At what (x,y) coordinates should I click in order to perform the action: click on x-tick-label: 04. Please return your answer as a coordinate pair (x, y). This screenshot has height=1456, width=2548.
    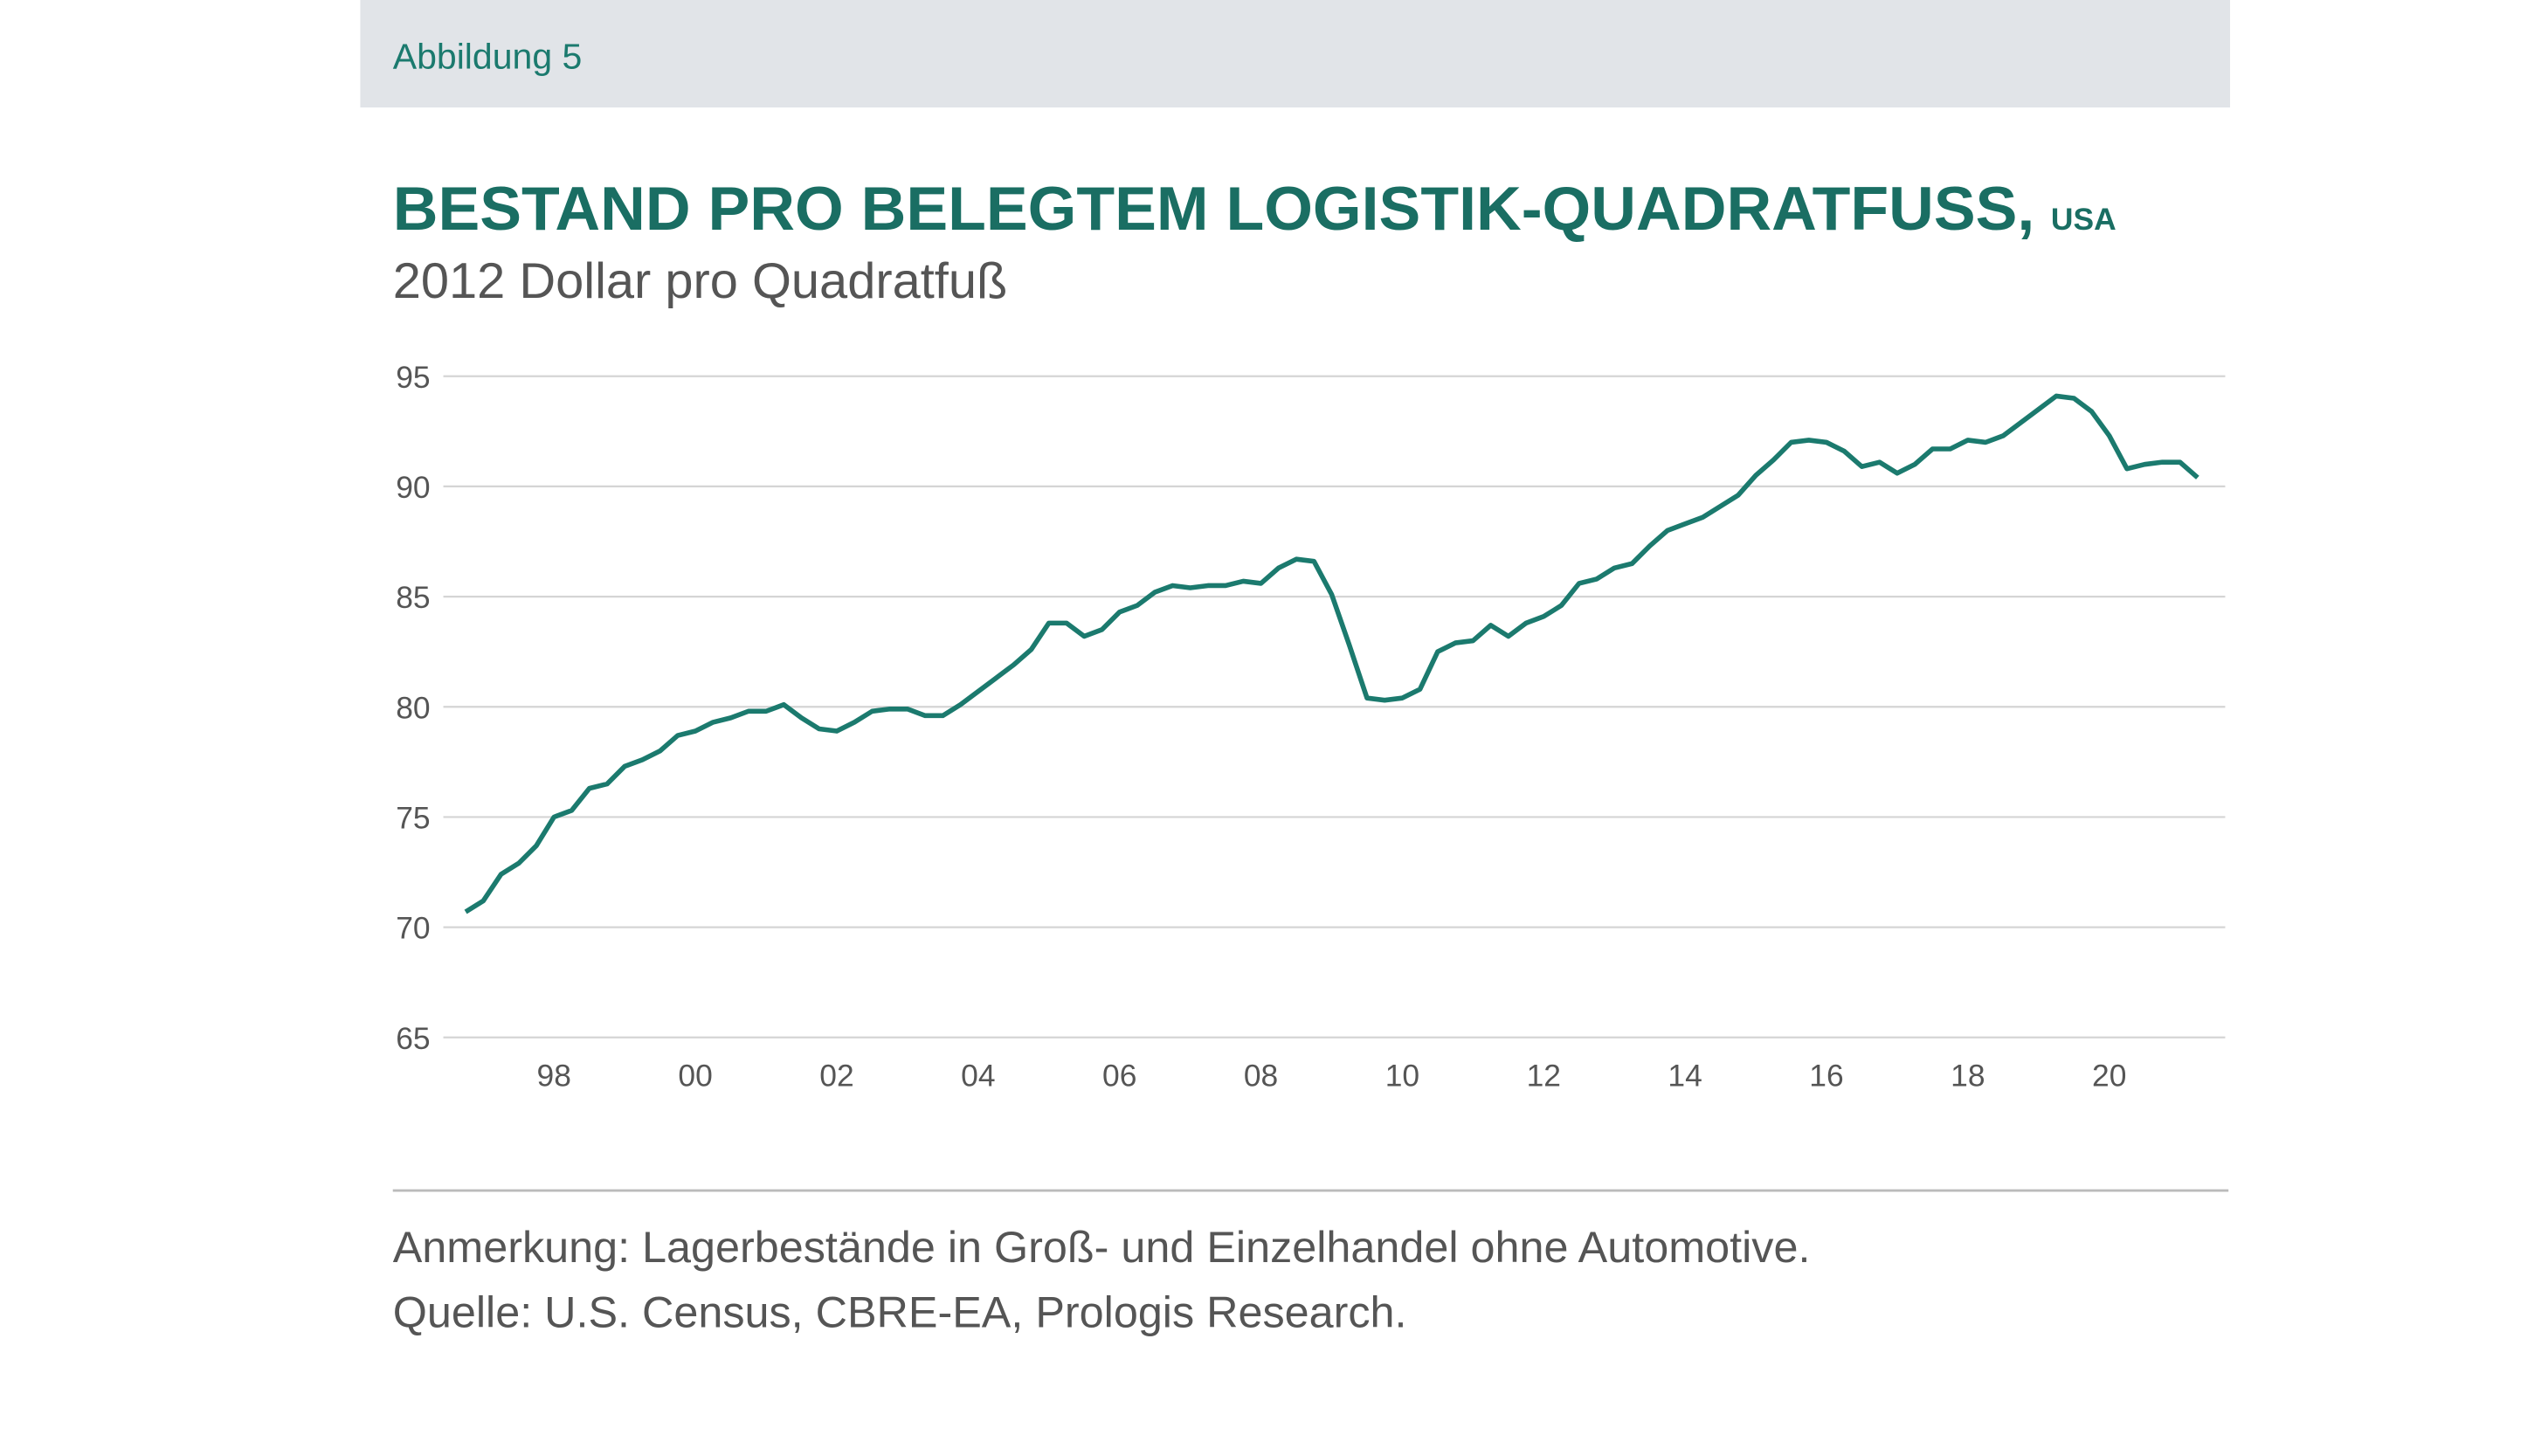
    Looking at the image, I should click on (978, 1076).